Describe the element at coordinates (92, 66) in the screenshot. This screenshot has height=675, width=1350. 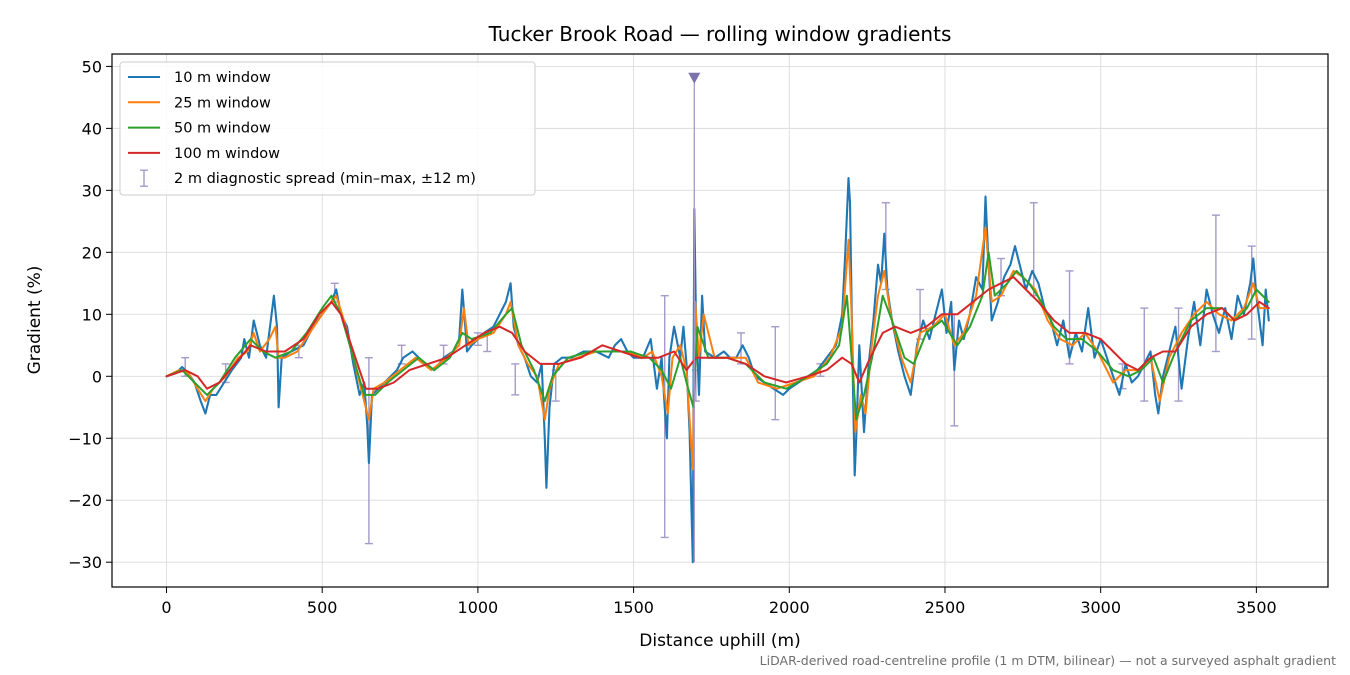
I see `y-tick-label: 50` at that location.